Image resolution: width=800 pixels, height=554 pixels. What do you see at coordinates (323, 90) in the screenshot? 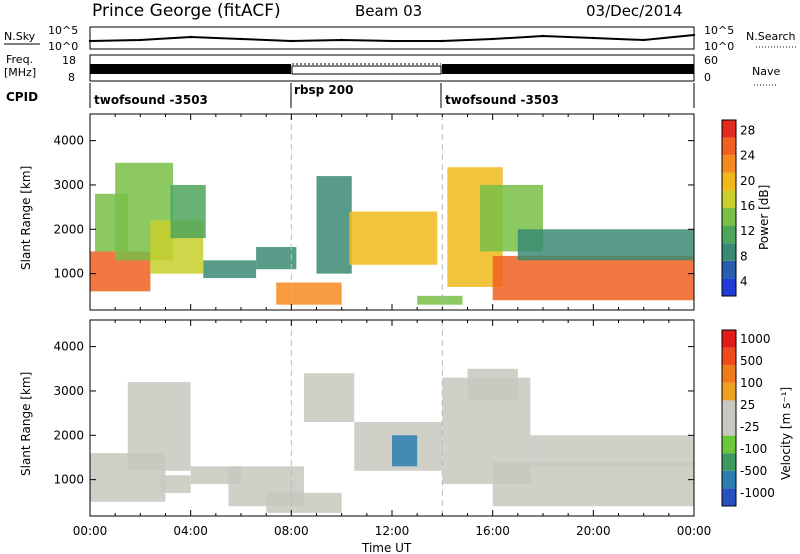
I see `cpid-segment-2: rbsp 200` at bounding box center [323, 90].